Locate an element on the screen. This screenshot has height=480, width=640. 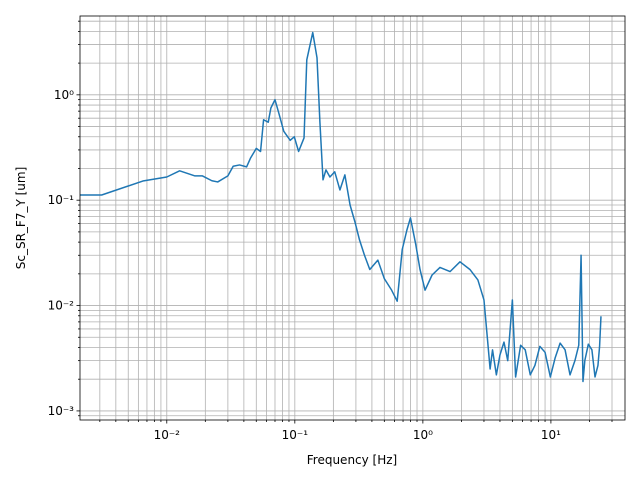
x-axis-label: Frequency [Hz] is located at coordinates (352, 460).